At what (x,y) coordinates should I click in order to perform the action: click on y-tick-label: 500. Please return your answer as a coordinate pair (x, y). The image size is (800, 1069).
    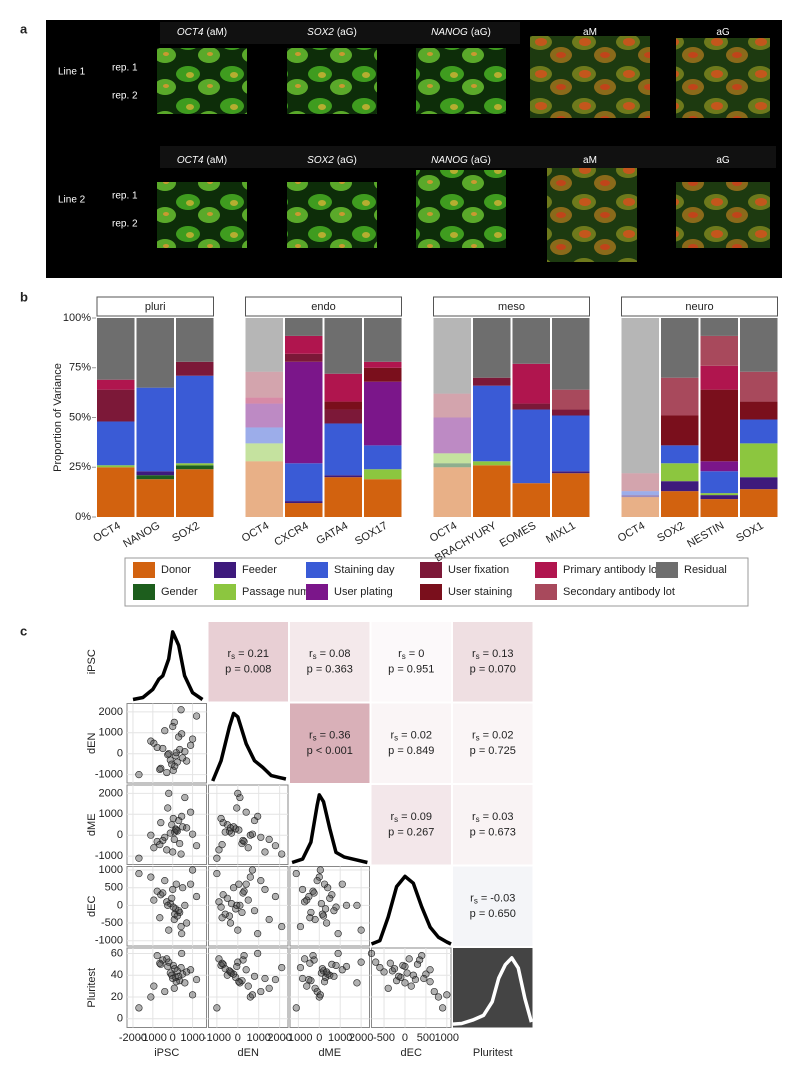
    Looking at the image, I should click on (114, 888).